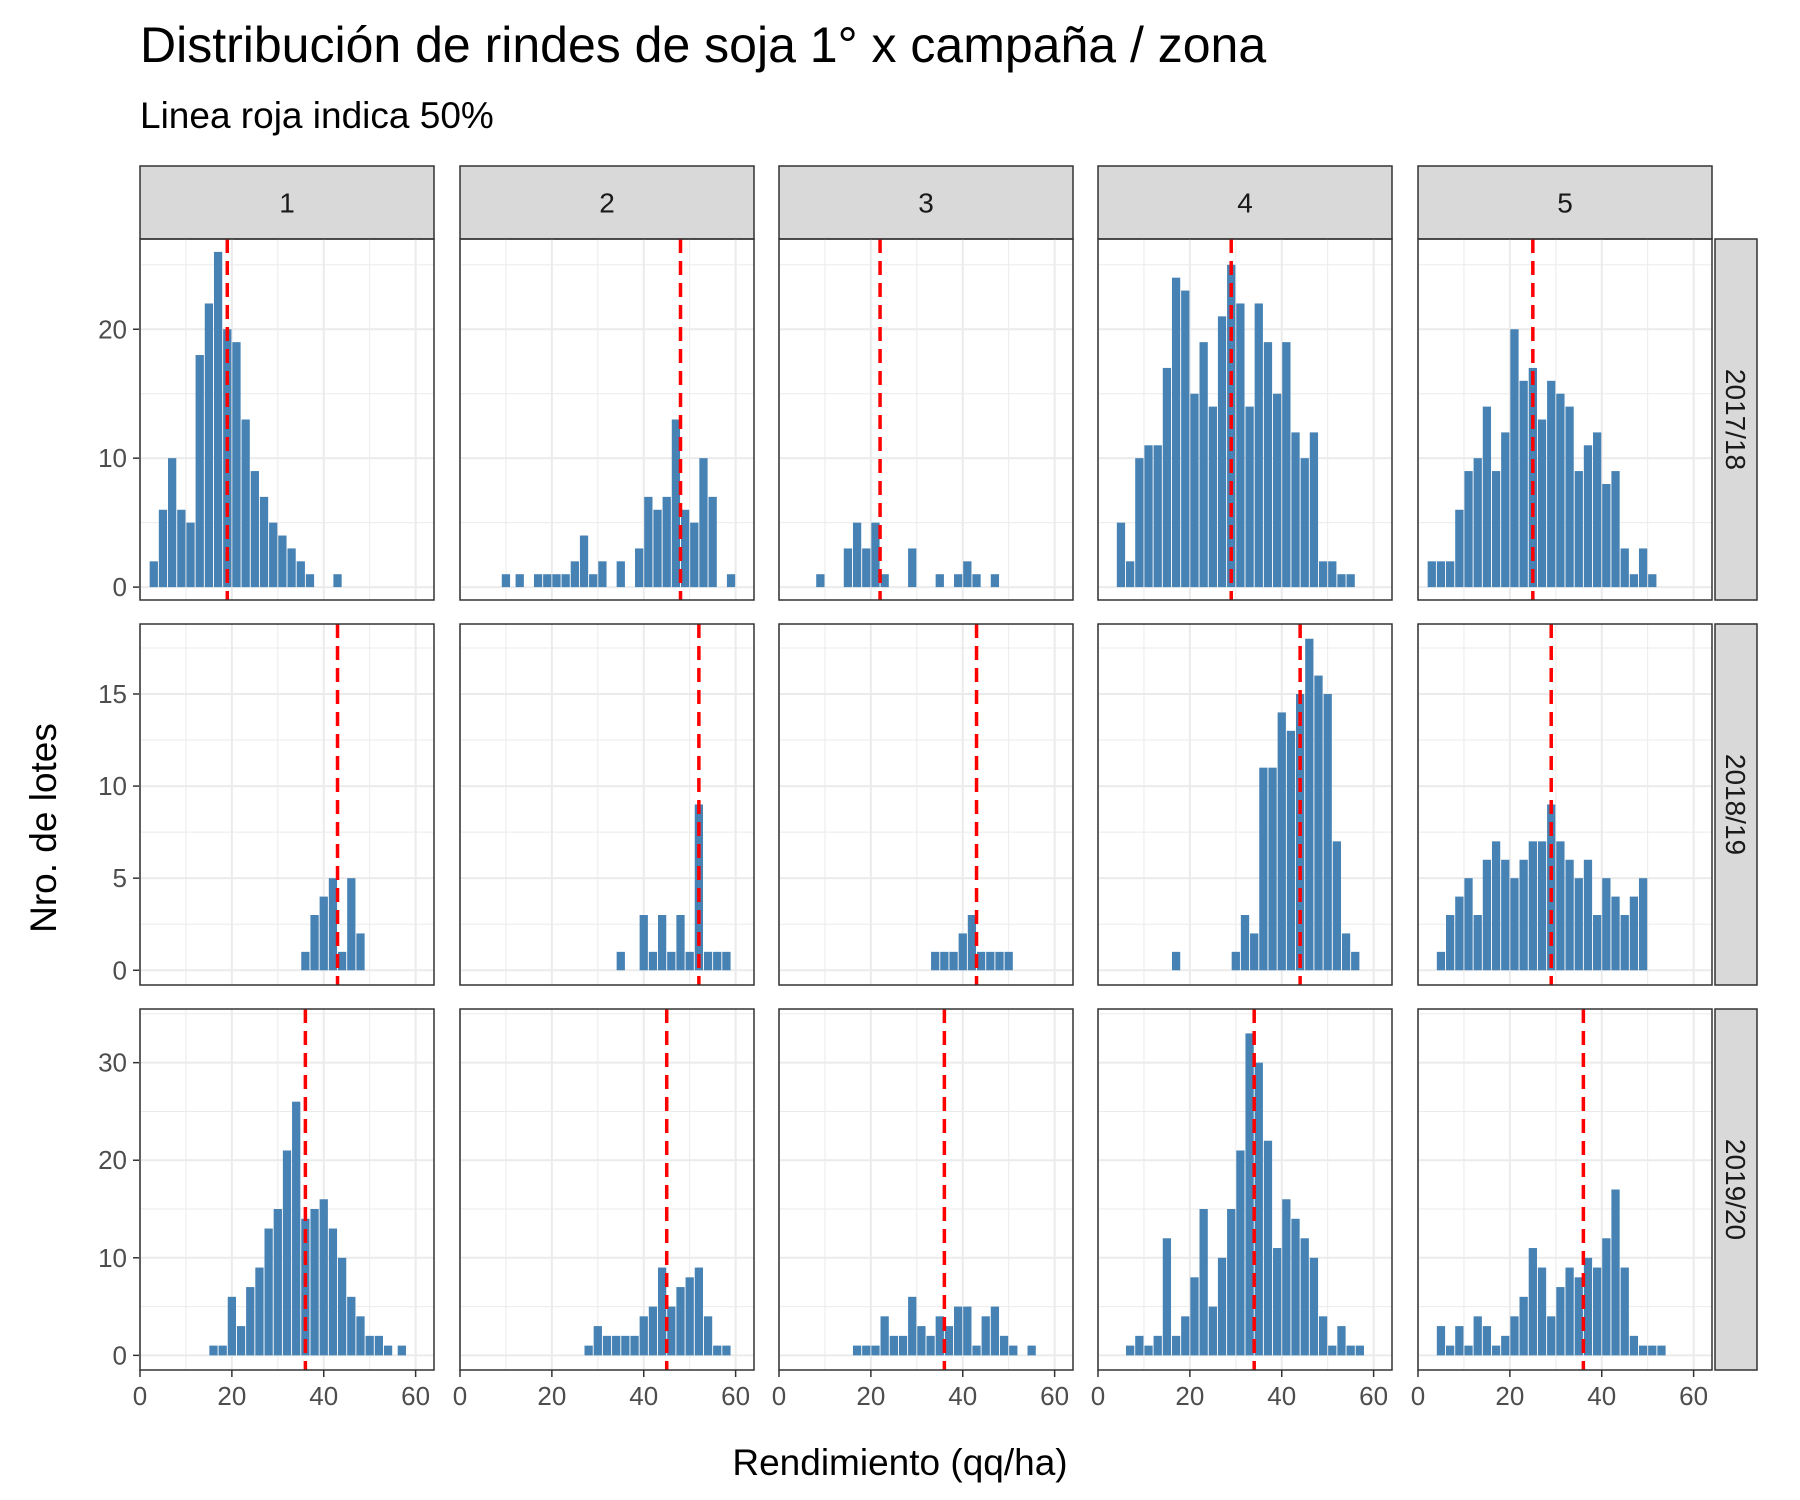  Describe the element at coordinates (1098, 1396) in the screenshot. I see `x-tick-label: 0` at that location.